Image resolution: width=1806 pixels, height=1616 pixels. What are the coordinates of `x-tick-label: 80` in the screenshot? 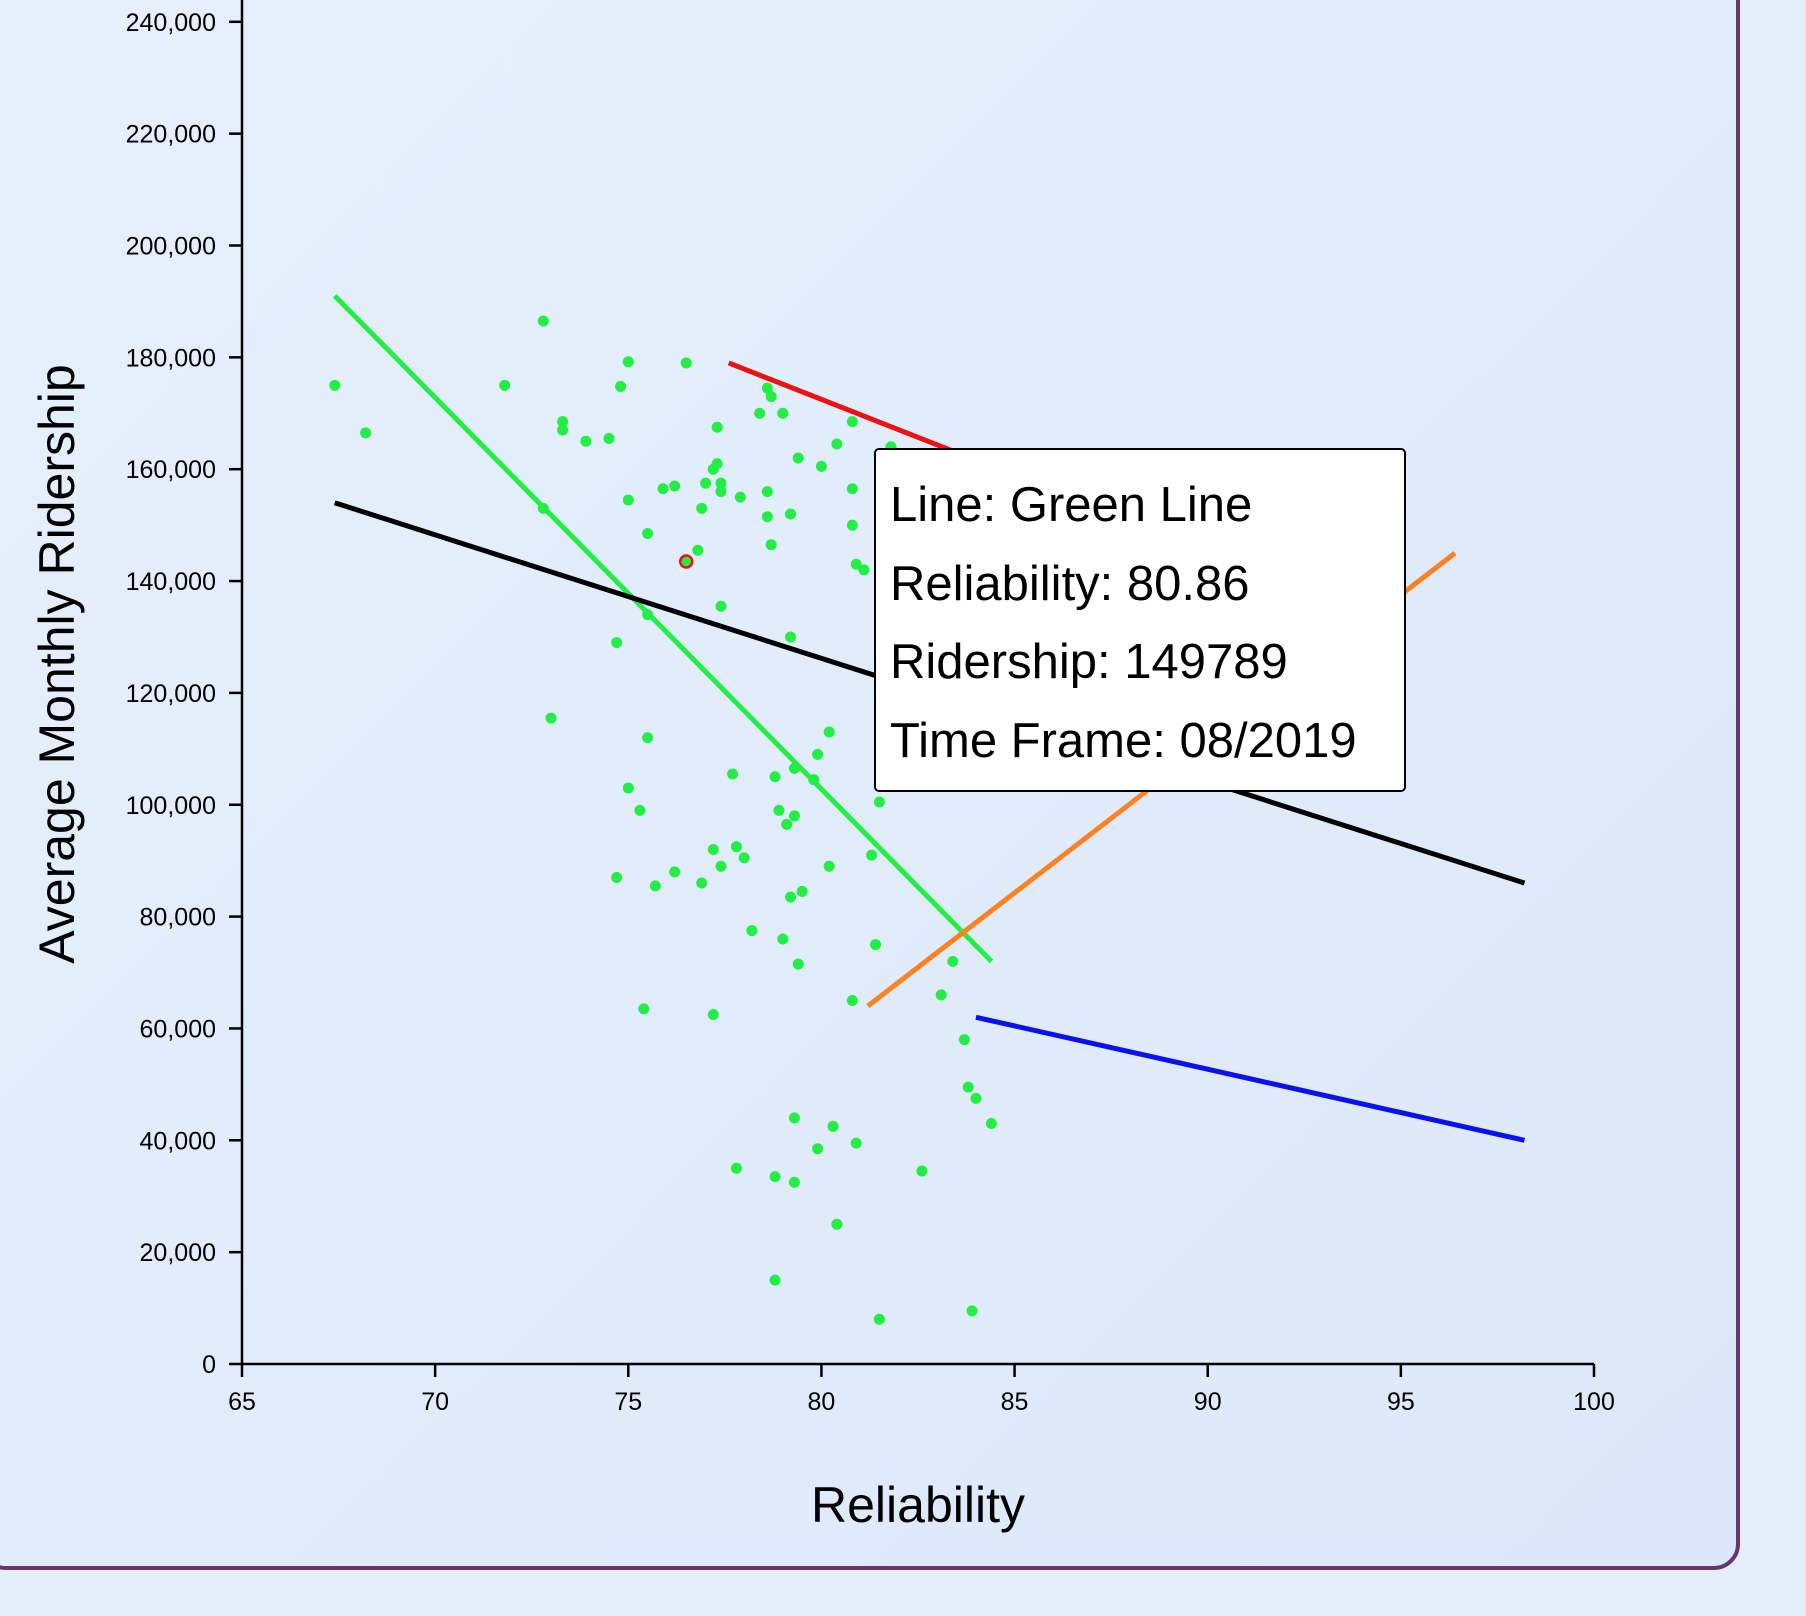 It's located at (822, 1402).